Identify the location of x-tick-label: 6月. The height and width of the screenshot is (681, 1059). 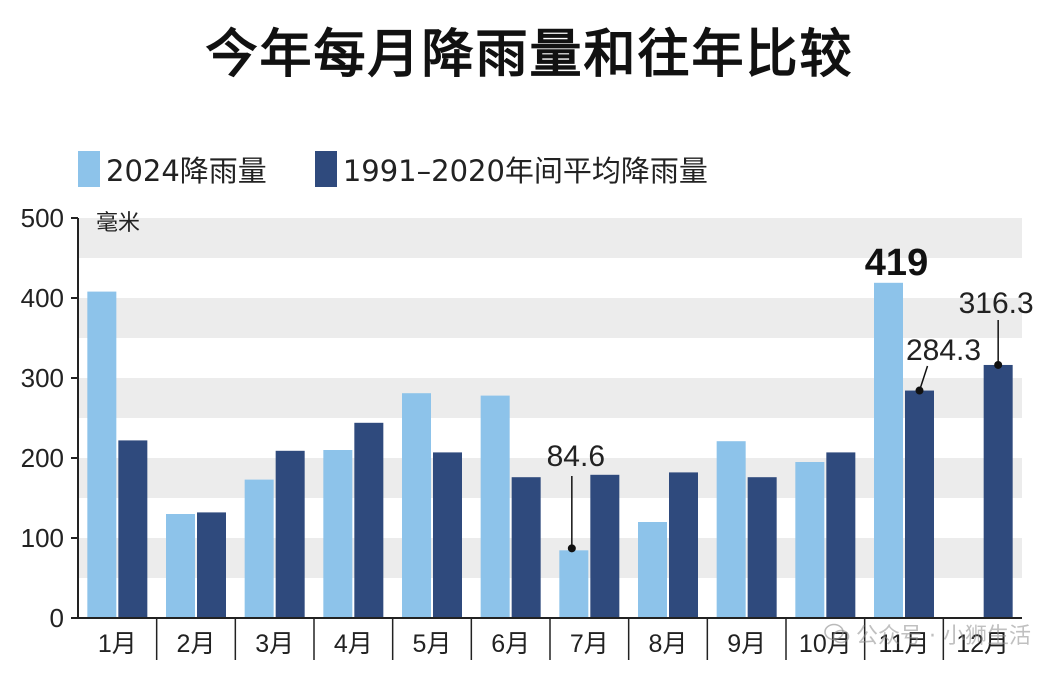
(510, 644).